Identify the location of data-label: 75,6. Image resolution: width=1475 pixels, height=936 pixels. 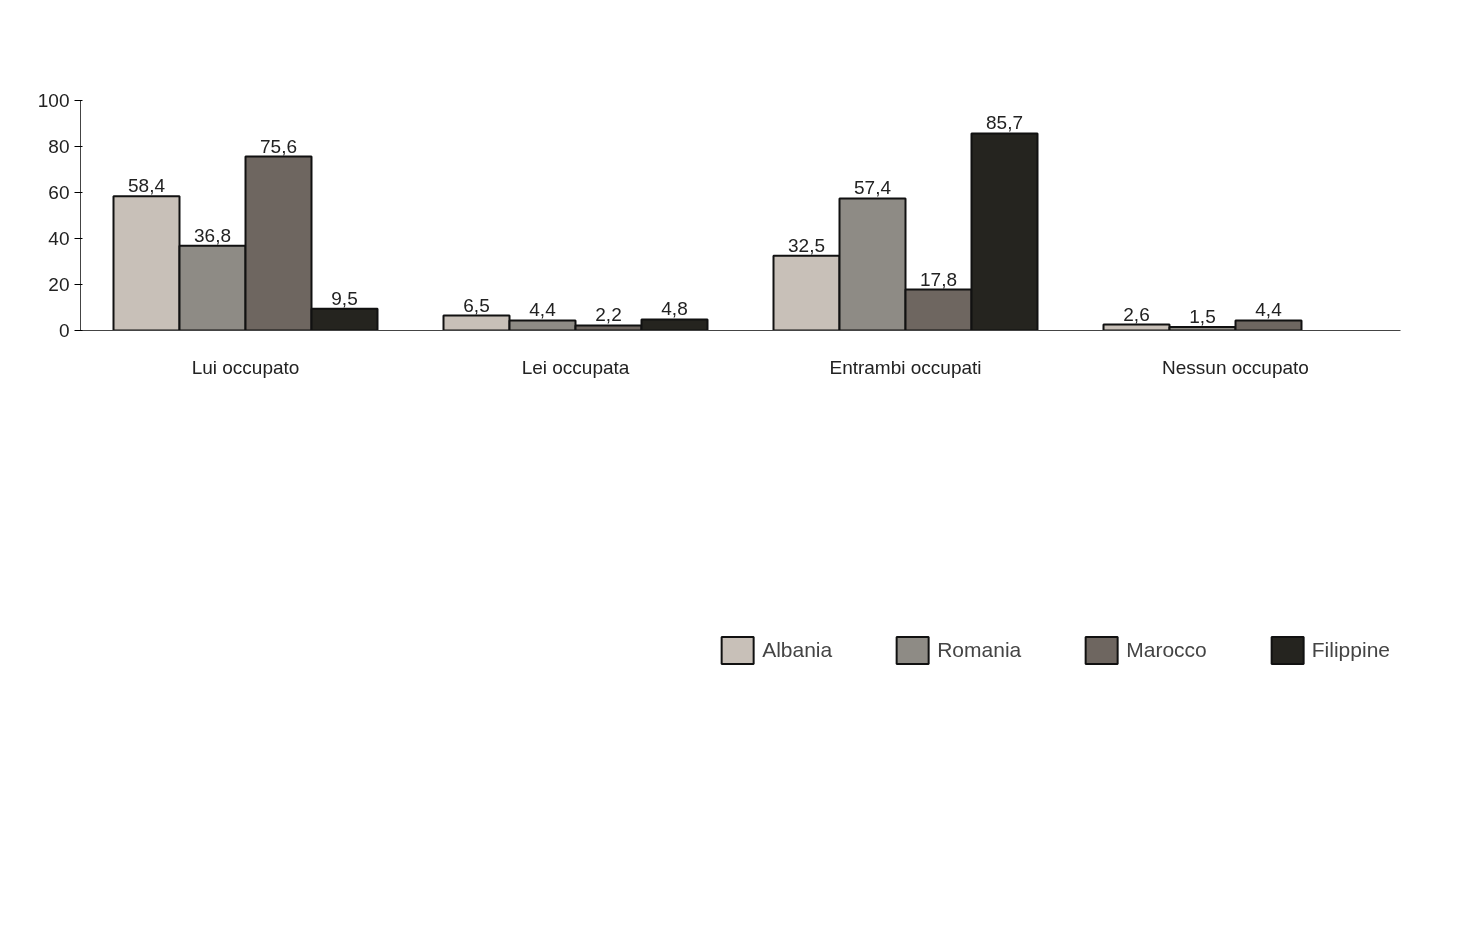
(278, 146).